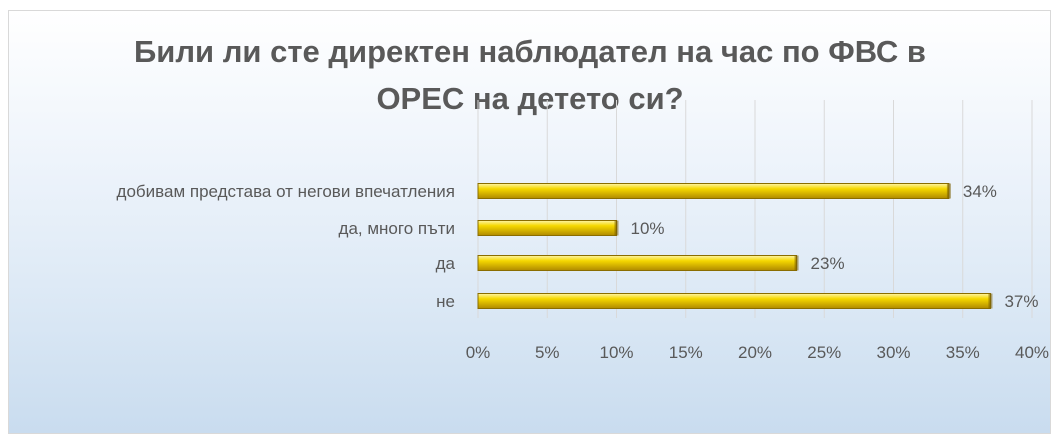  What do you see at coordinates (648, 228) in the screenshot?
I see `data-label: 10%` at bounding box center [648, 228].